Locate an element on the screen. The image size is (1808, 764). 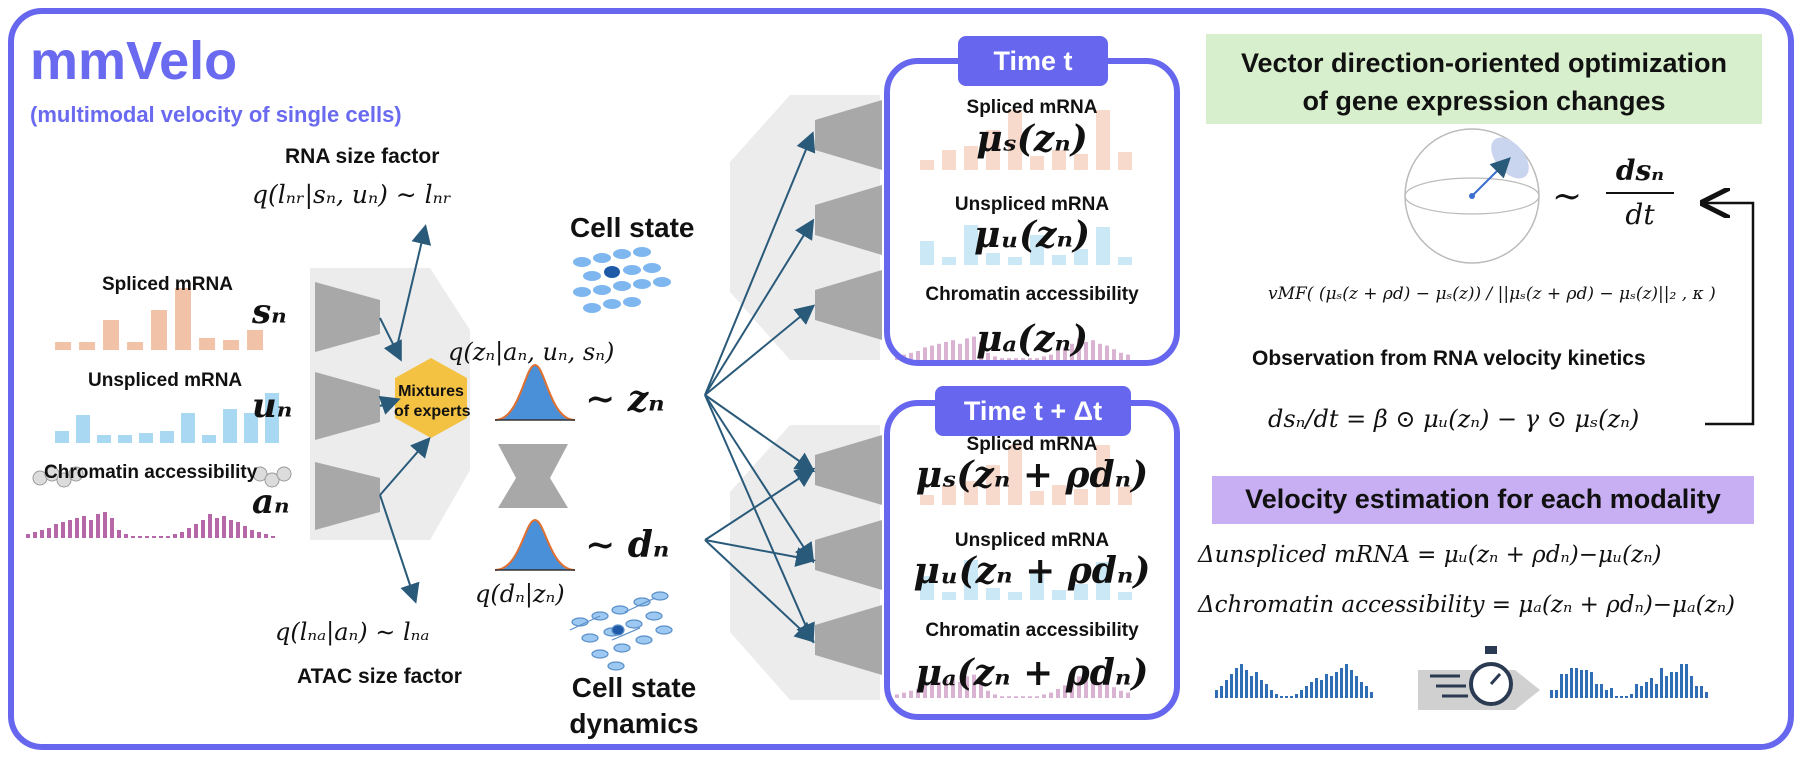
d-posterior-formula: q(dₙ|zₙ) is located at coordinates (520, 594).